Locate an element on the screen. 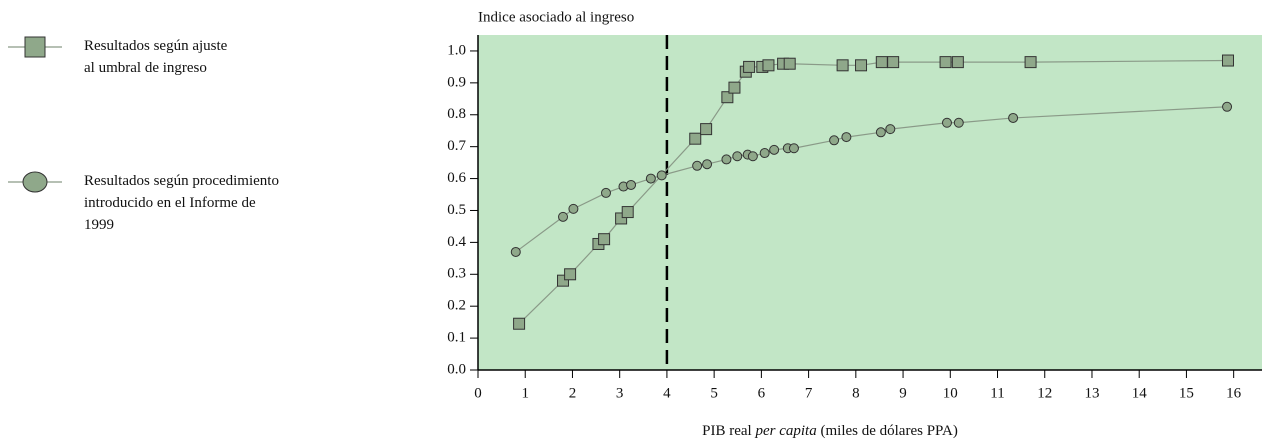 The image size is (1274, 443). x-label-part: (miles de dólares PPA) is located at coordinates (887, 431).